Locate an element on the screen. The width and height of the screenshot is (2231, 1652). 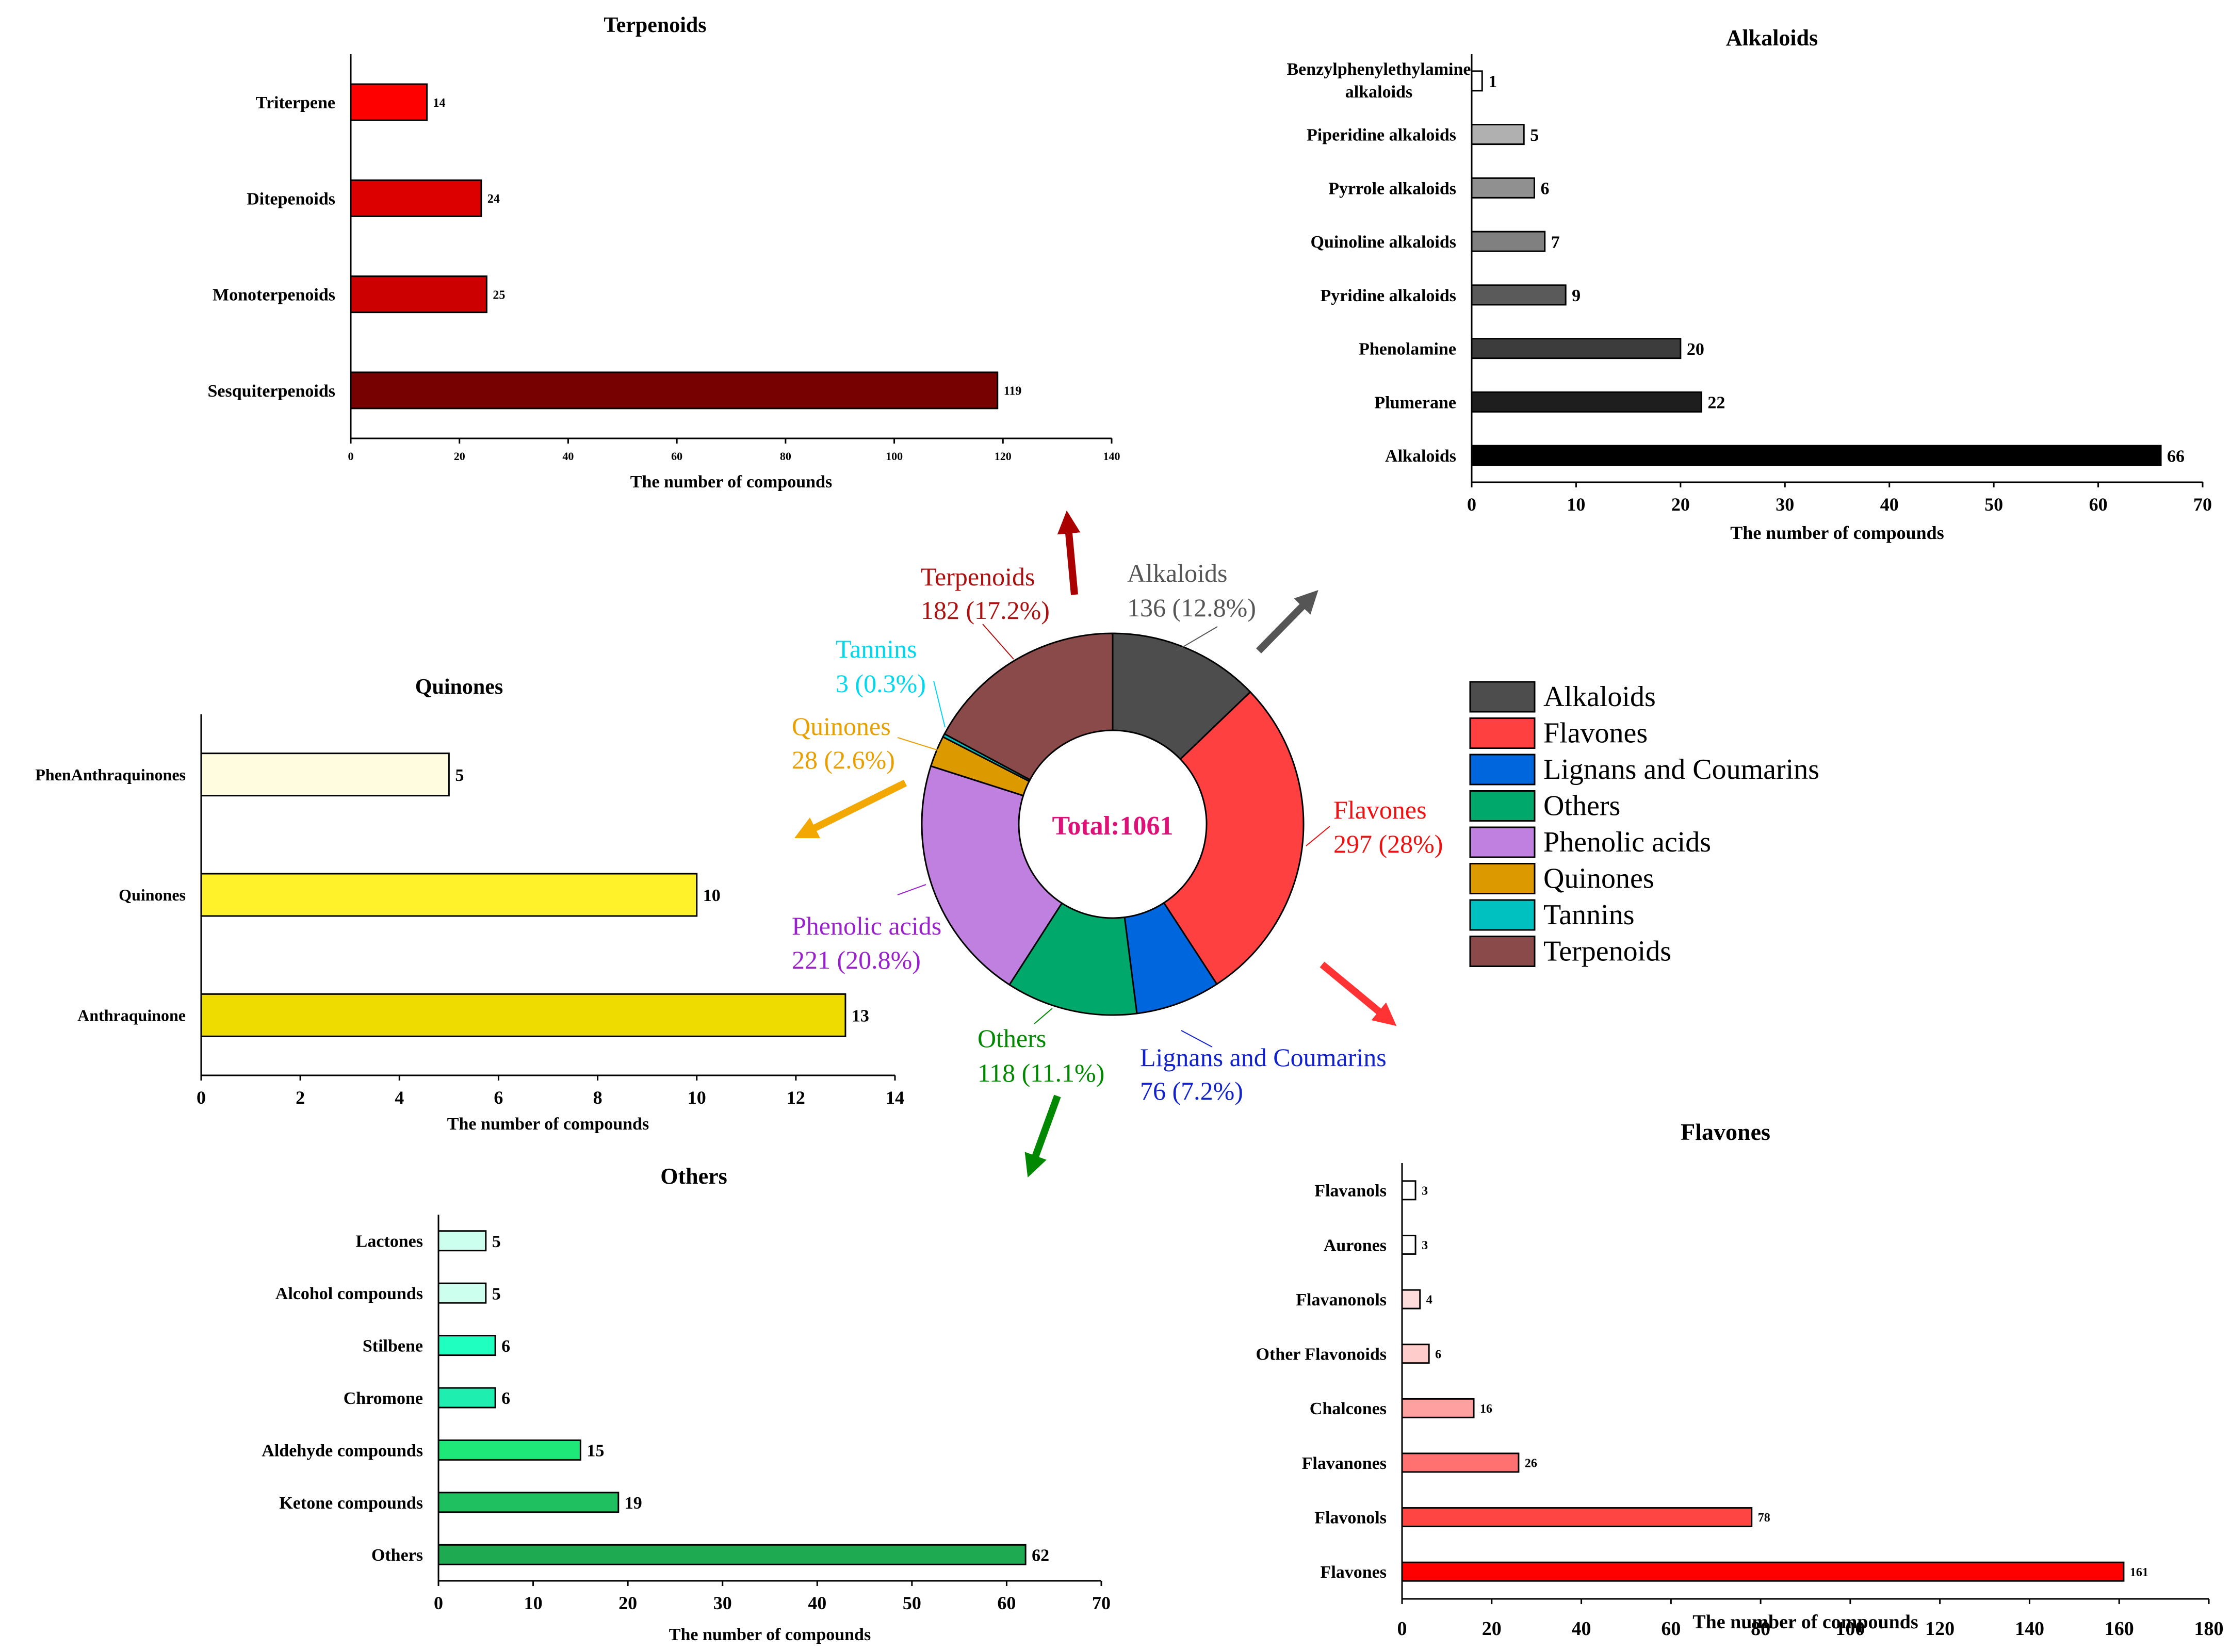
terpenoids-chart-title: Terpenoids is located at coordinates (655, 25).